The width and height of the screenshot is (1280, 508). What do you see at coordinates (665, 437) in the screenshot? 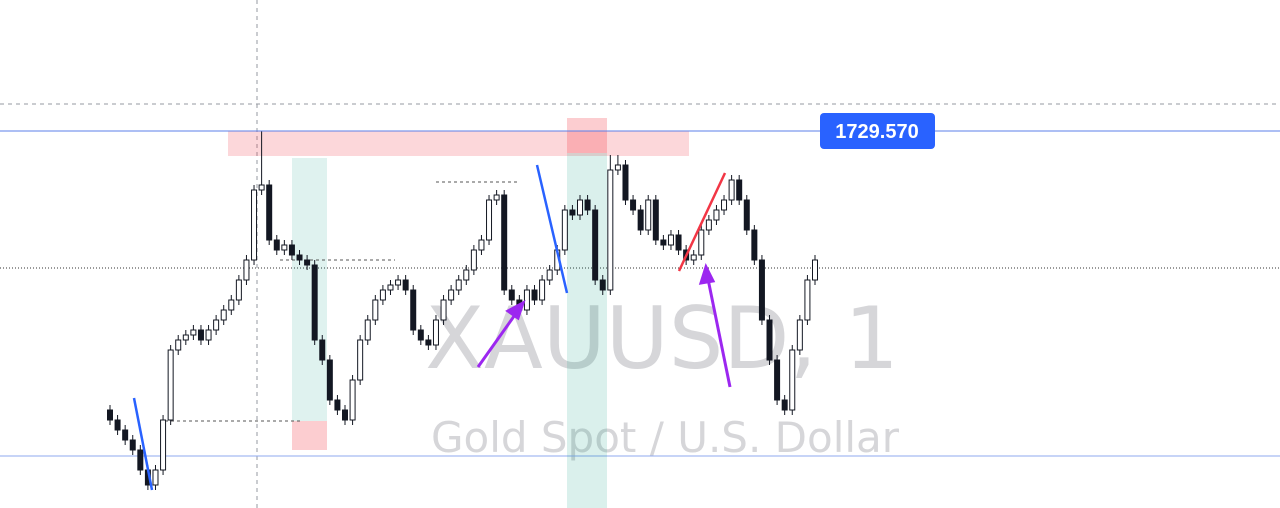
I see `watermark-name: Gold Spot / U.S. Dollar` at bounding box center [665, 437].